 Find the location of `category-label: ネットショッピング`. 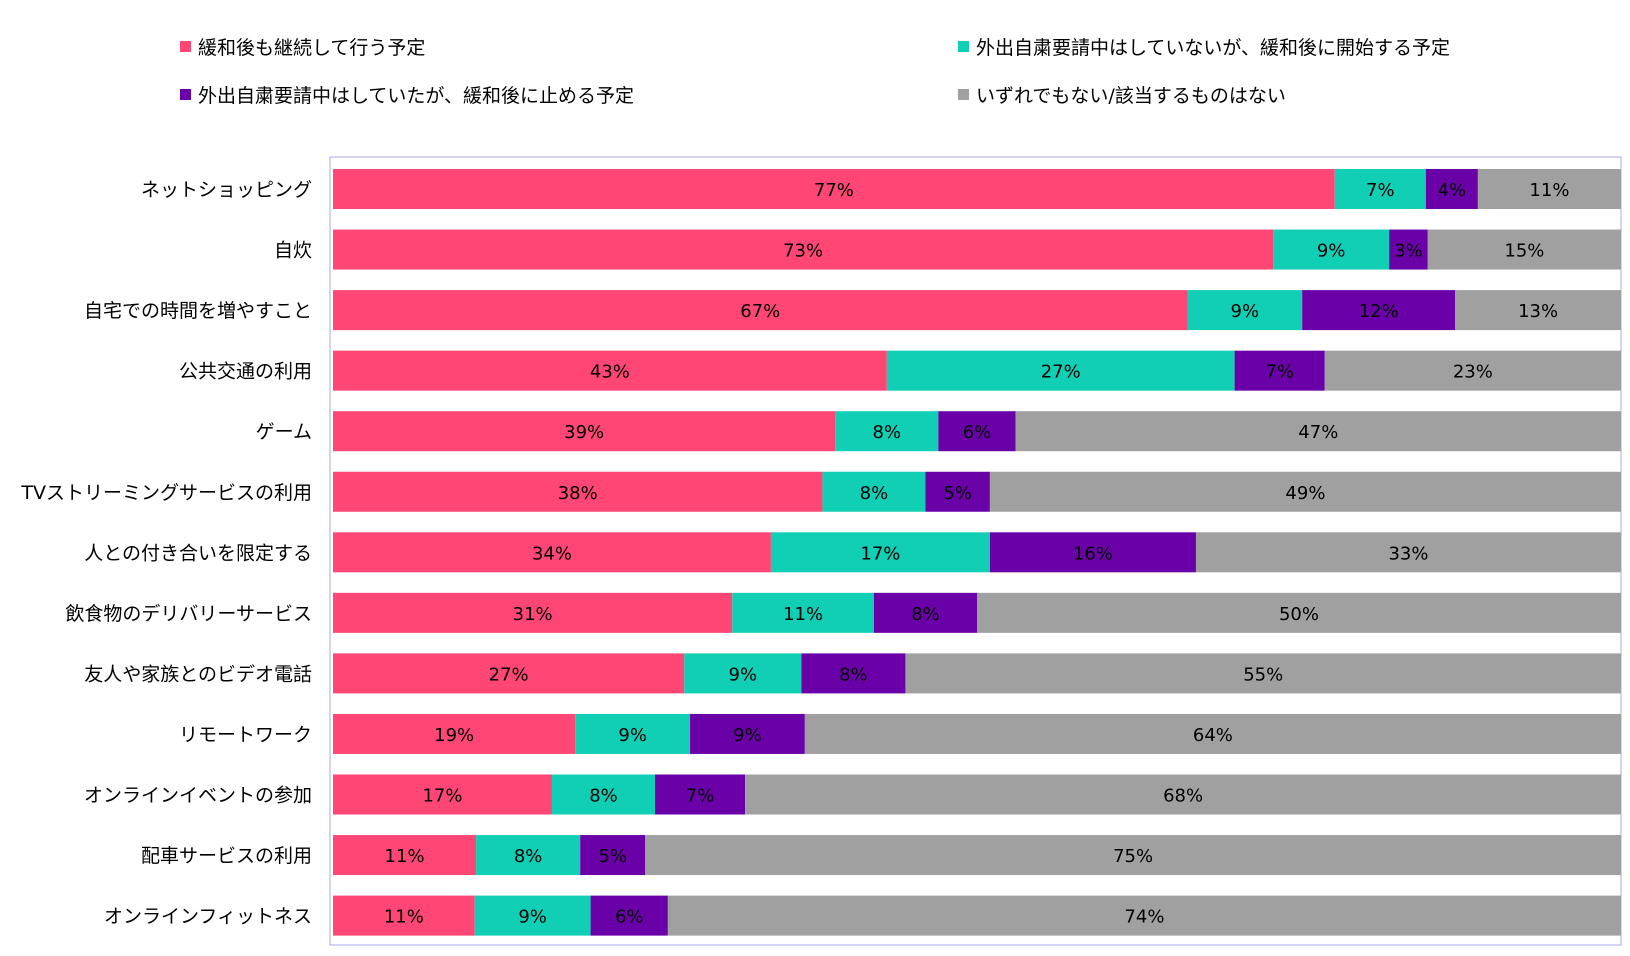

category-label: ネットショッピング is located at coordinates (226, 190).